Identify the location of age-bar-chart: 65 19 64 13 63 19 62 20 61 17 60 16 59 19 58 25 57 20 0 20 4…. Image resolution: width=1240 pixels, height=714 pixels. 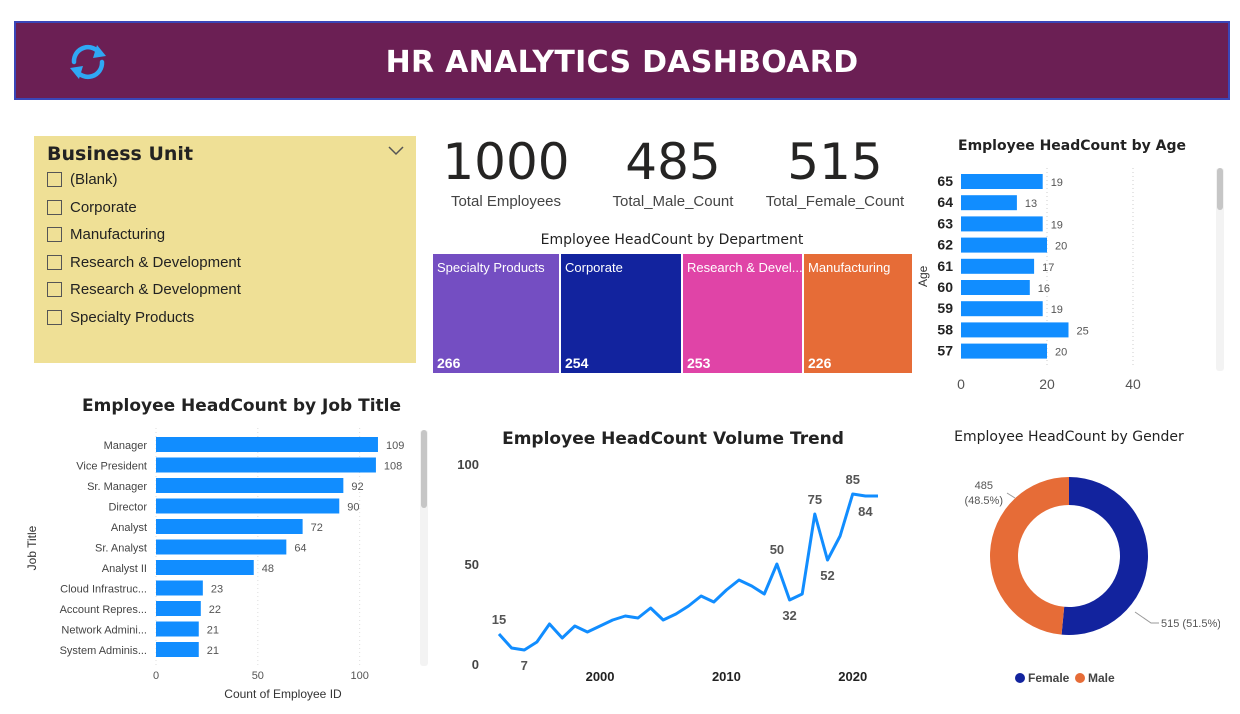
(1039, 280).